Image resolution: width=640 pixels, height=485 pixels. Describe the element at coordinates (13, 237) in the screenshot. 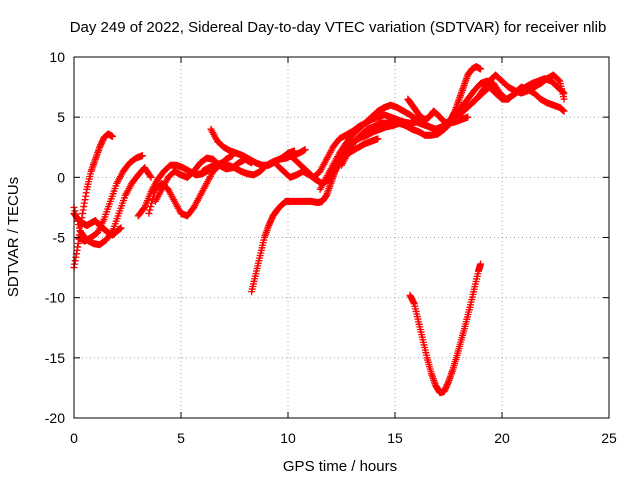

I see `y-axis-title: SDTVAR / TECUs` at that location.